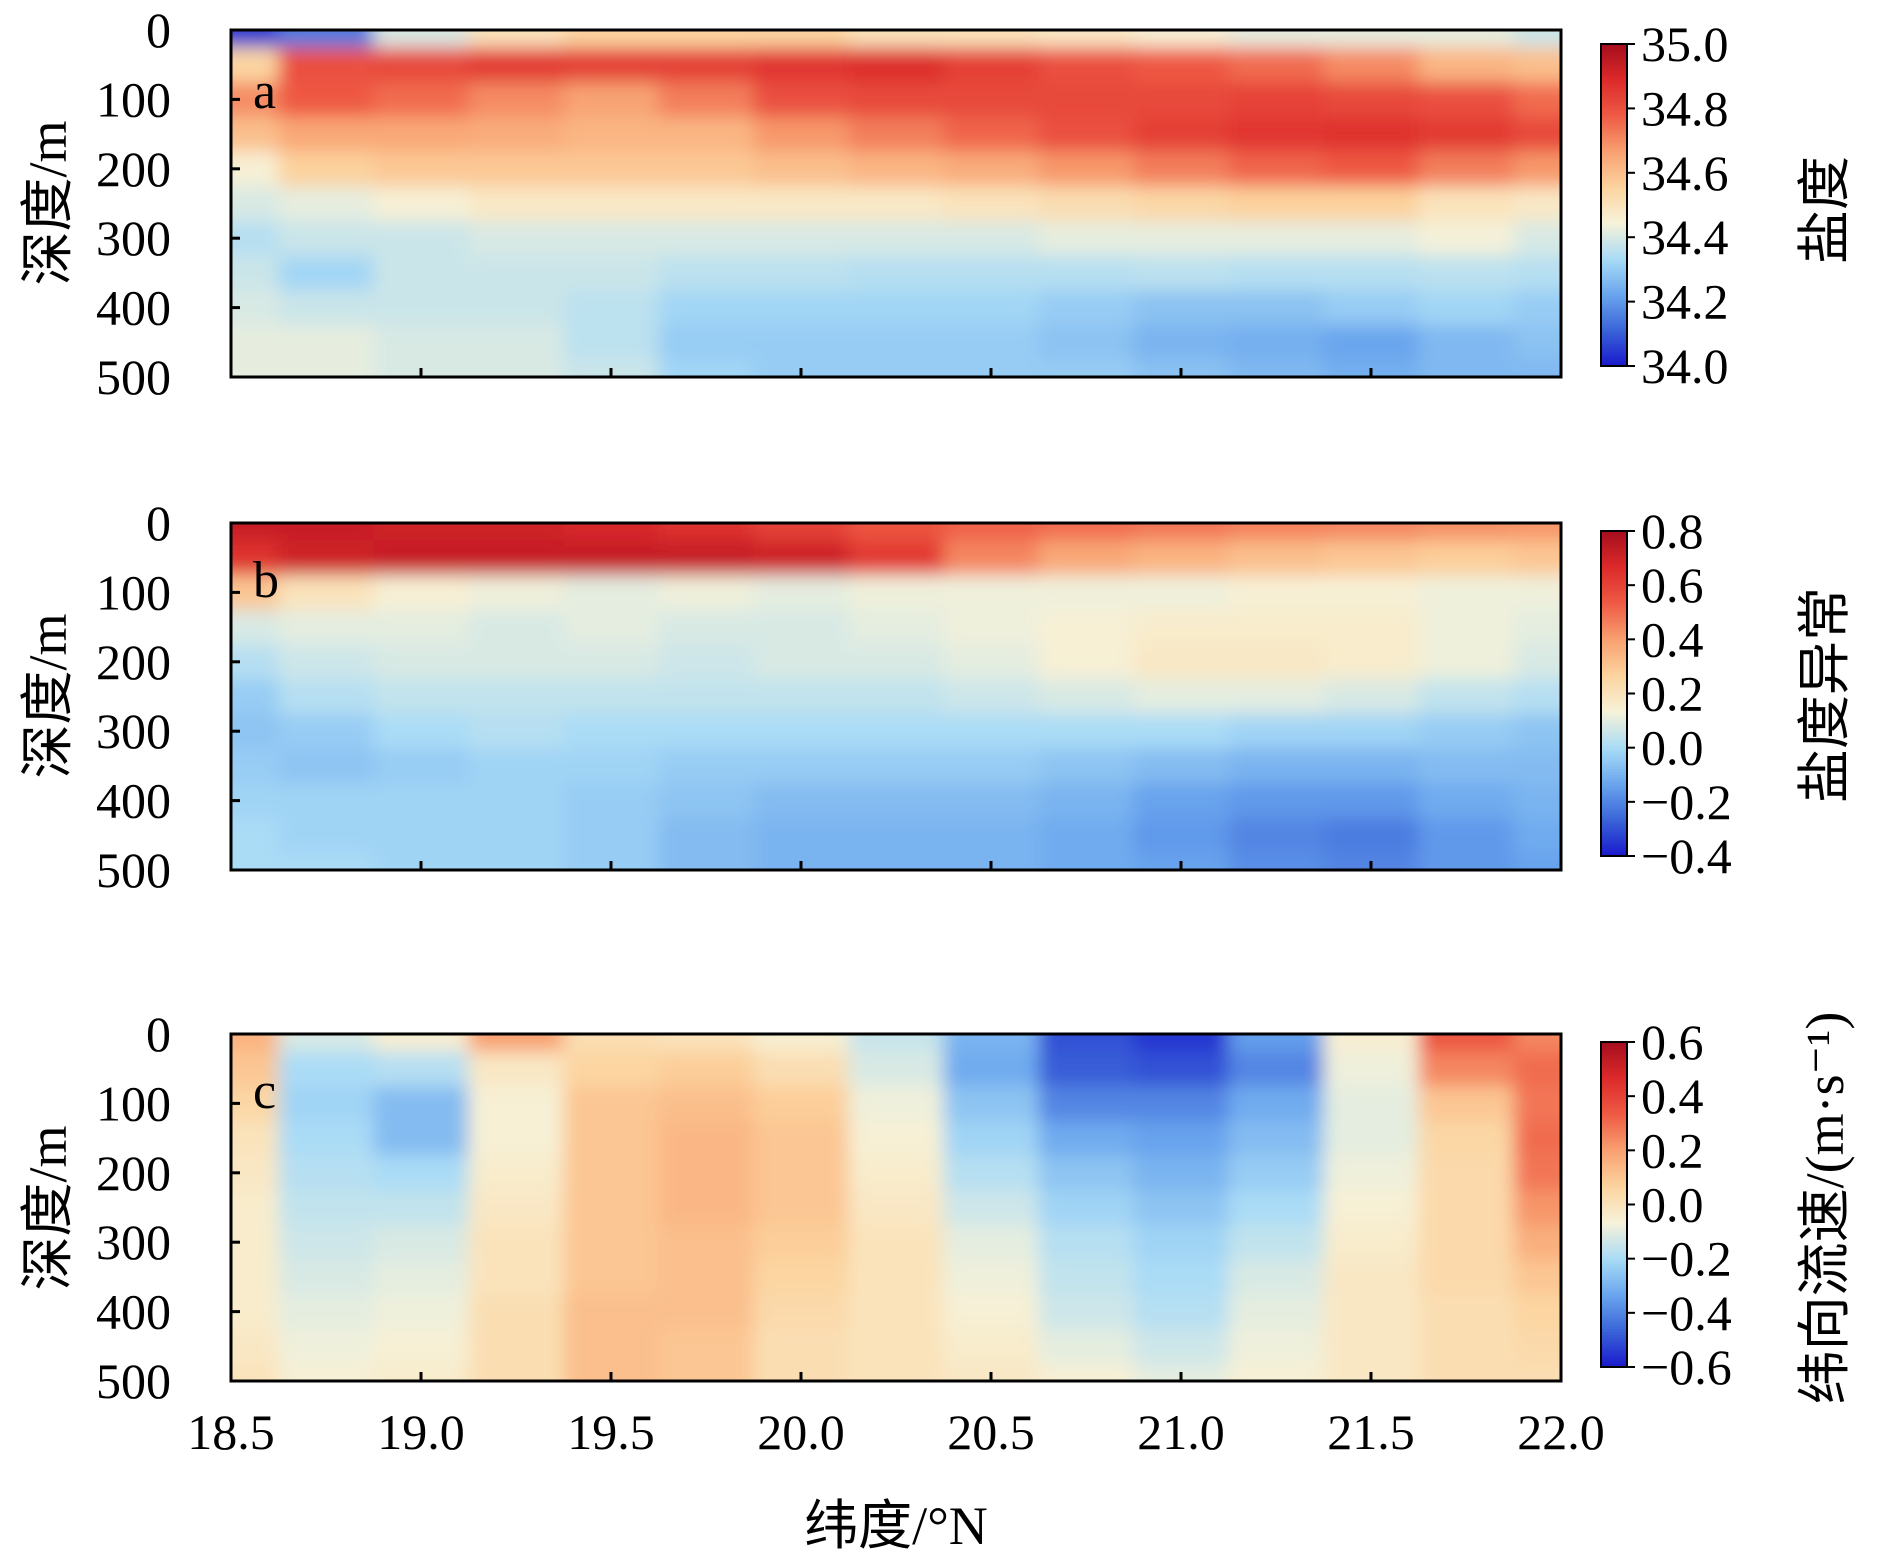  I want to click on colorbar-tick-label: 0.8, so click(1672, 531).